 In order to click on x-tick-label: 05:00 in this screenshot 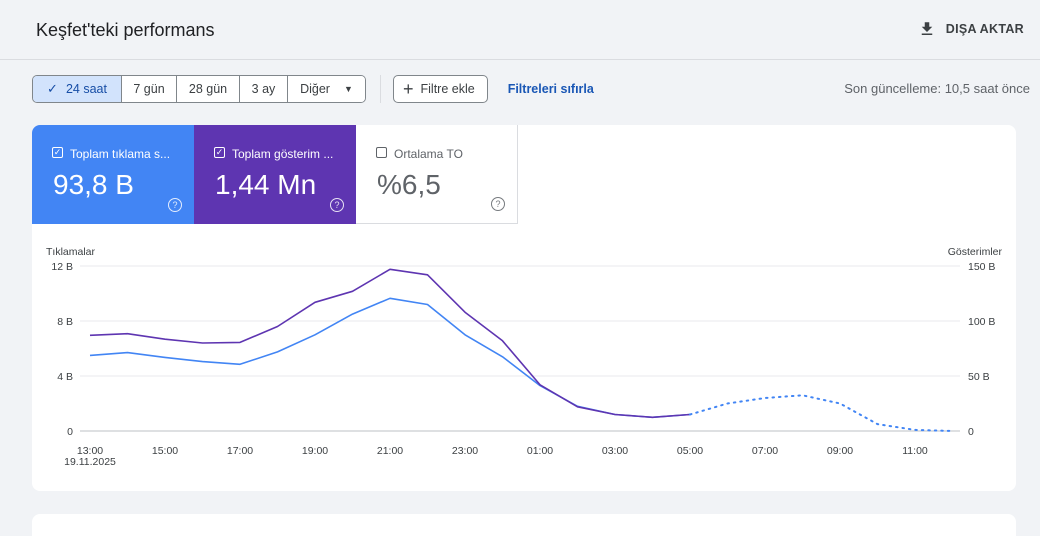, I will do `click(690, 451)`.